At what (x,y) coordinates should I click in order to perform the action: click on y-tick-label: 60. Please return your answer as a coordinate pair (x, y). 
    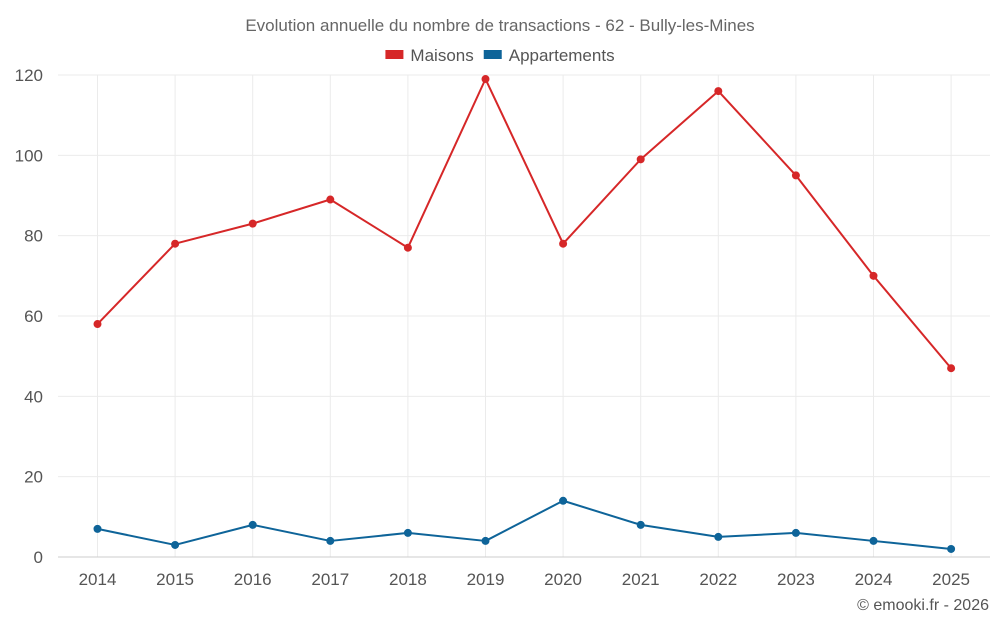
    Looking at the image, I should click on (33, 316).